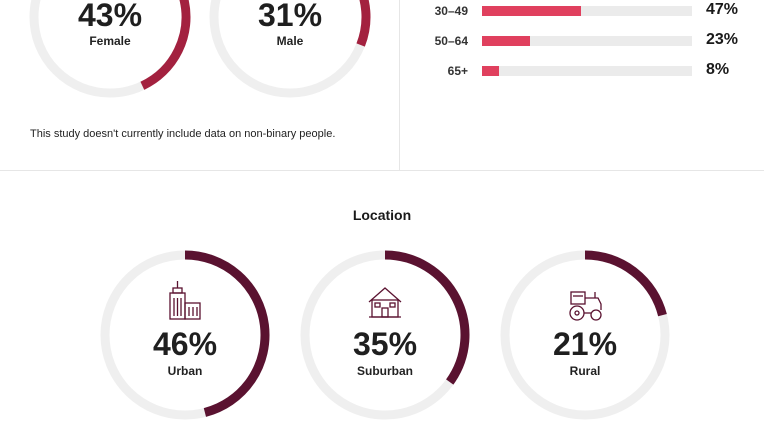 The width and height of the screenshot is (764, 429). Describe the element at coordinates (451, 11) in the screenshot. I see `age-label-30-49: 30–49` at that location.